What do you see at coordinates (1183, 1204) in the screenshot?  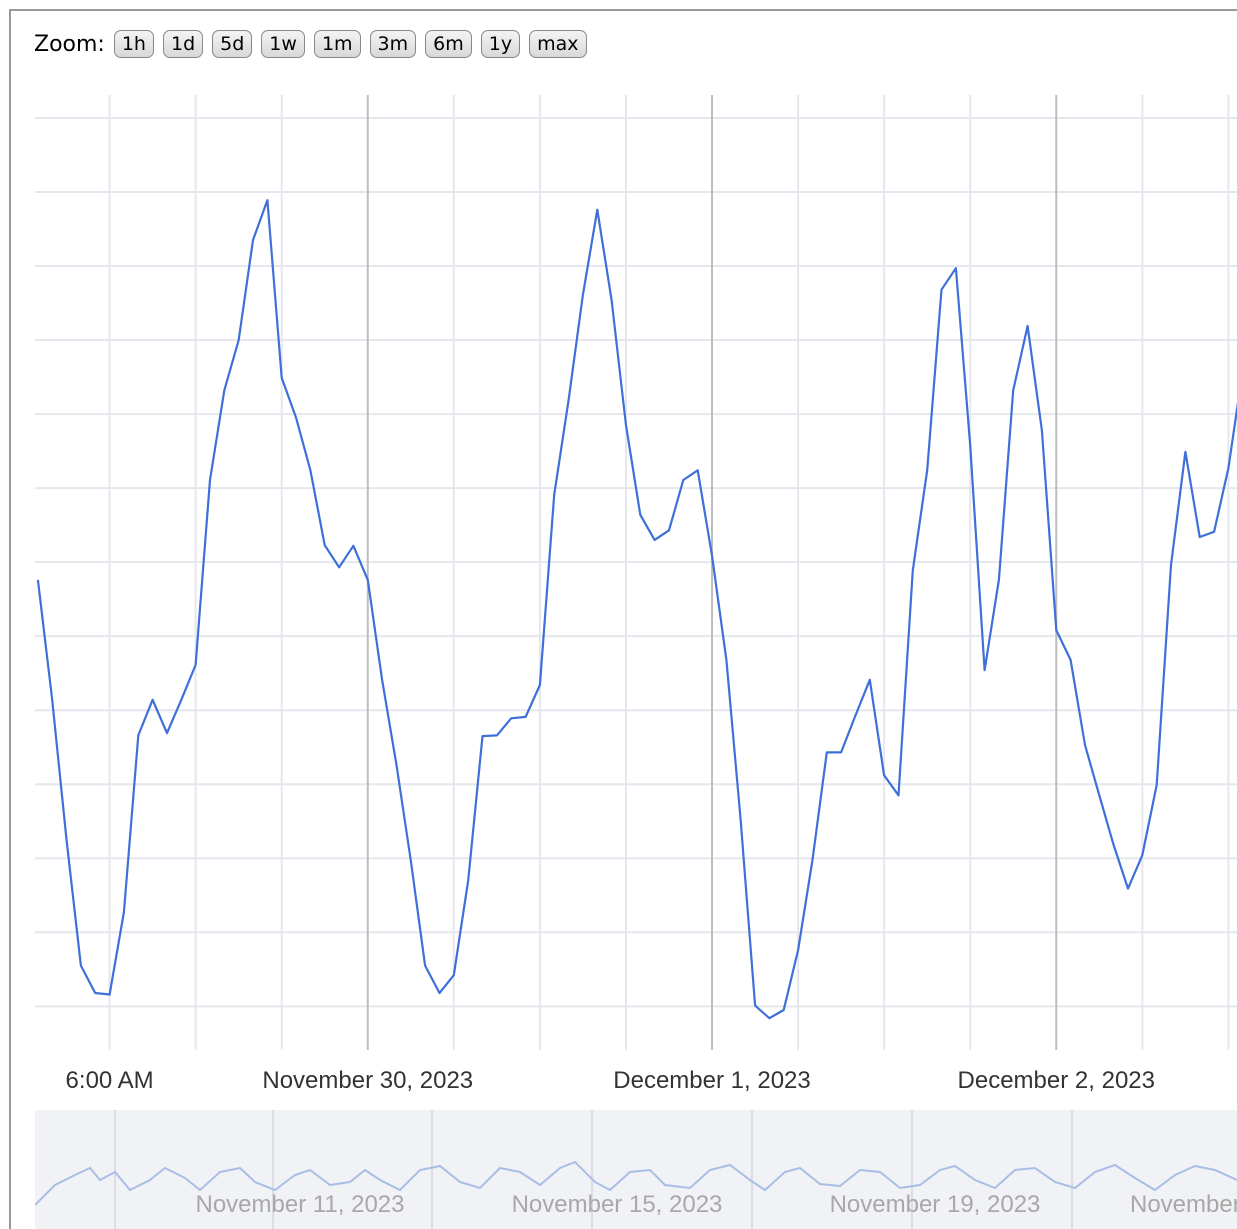 I see `navigator-label: November 23, 2023` at bounding box center [1183, 1204].